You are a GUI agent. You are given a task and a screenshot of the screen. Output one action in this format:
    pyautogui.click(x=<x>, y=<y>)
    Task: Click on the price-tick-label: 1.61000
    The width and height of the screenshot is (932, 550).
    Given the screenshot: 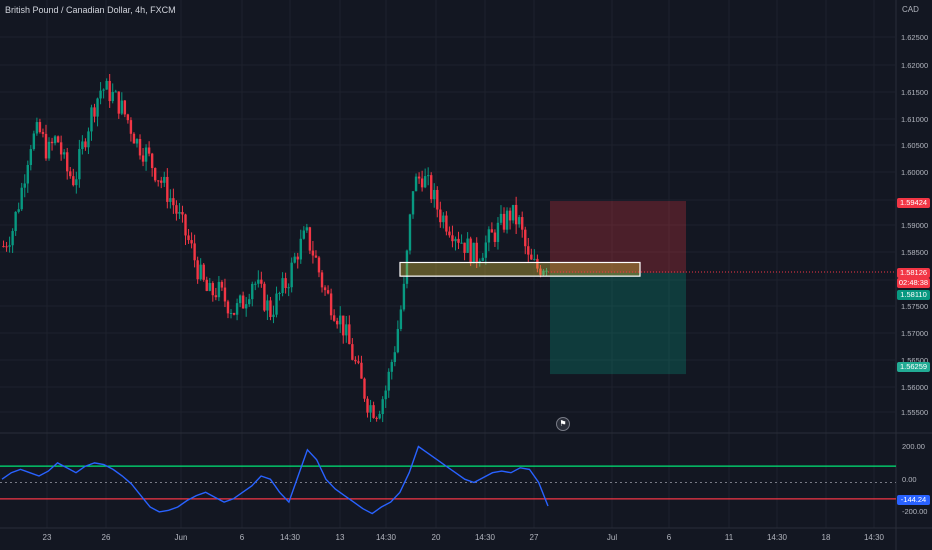 What is the action you would take?
    pyautogui.click(x=915, y=119)
    